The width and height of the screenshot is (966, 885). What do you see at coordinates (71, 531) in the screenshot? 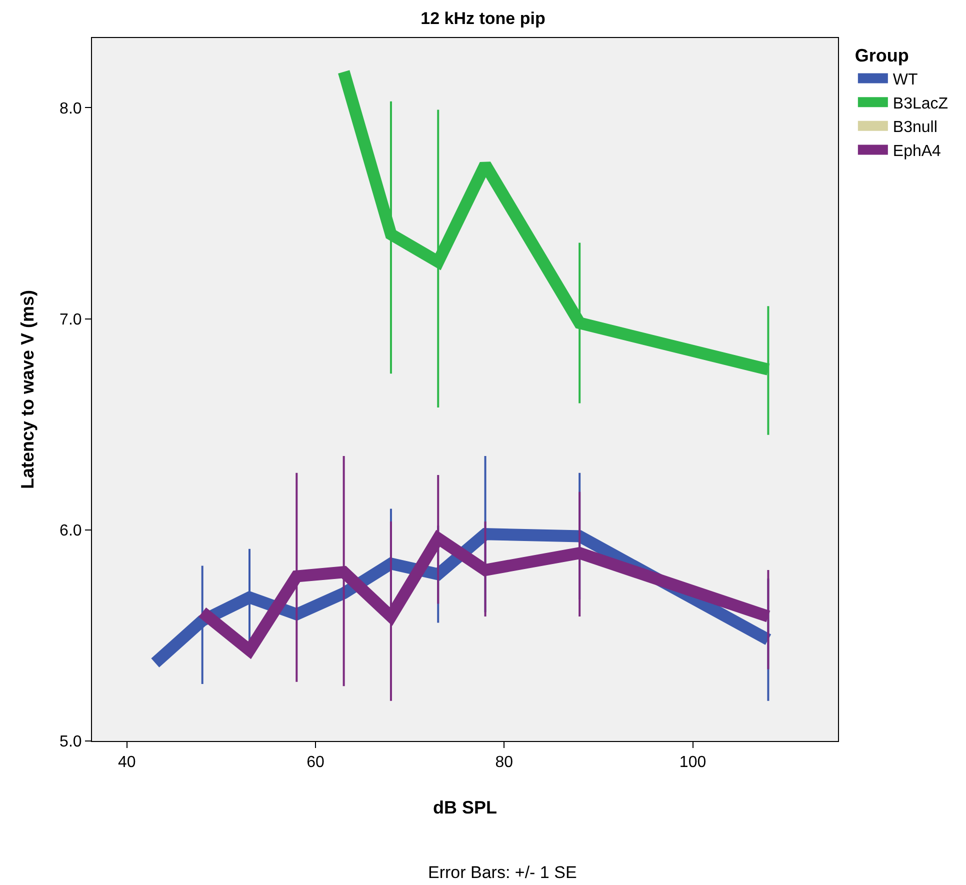
I see `y-tick-label: 6.0` at bounding box center [71, 531].